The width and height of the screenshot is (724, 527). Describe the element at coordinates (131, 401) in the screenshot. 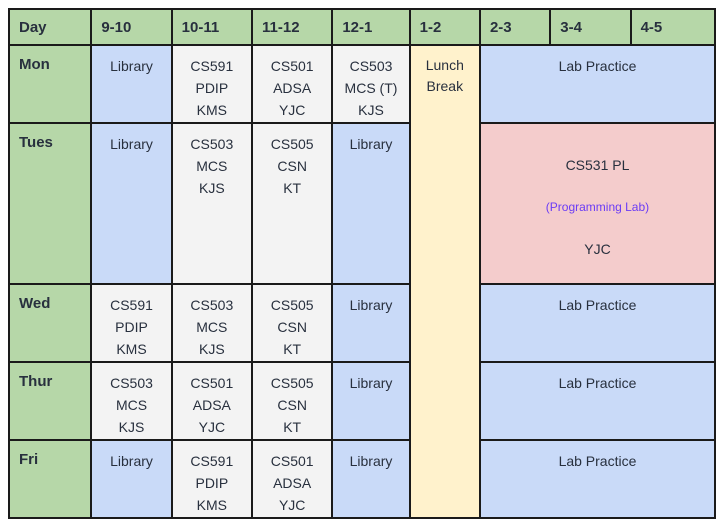

I see `cell-thur-9-10: CS503 MCS KJS` at that location.